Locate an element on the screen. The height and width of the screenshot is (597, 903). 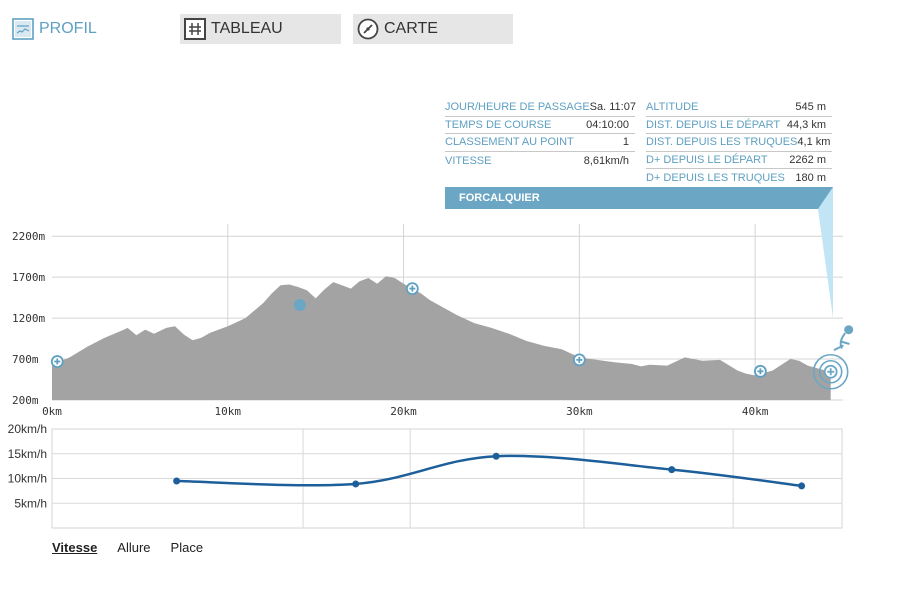
info-key: D+ DEPUIS LE DÉPART is located at coordinates (707, 160).